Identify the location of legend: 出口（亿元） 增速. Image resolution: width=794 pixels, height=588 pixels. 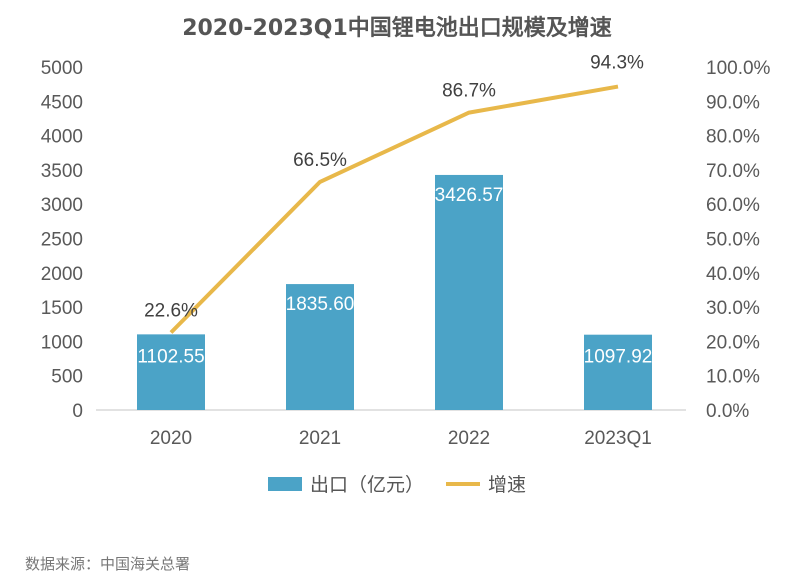
(397, 483).